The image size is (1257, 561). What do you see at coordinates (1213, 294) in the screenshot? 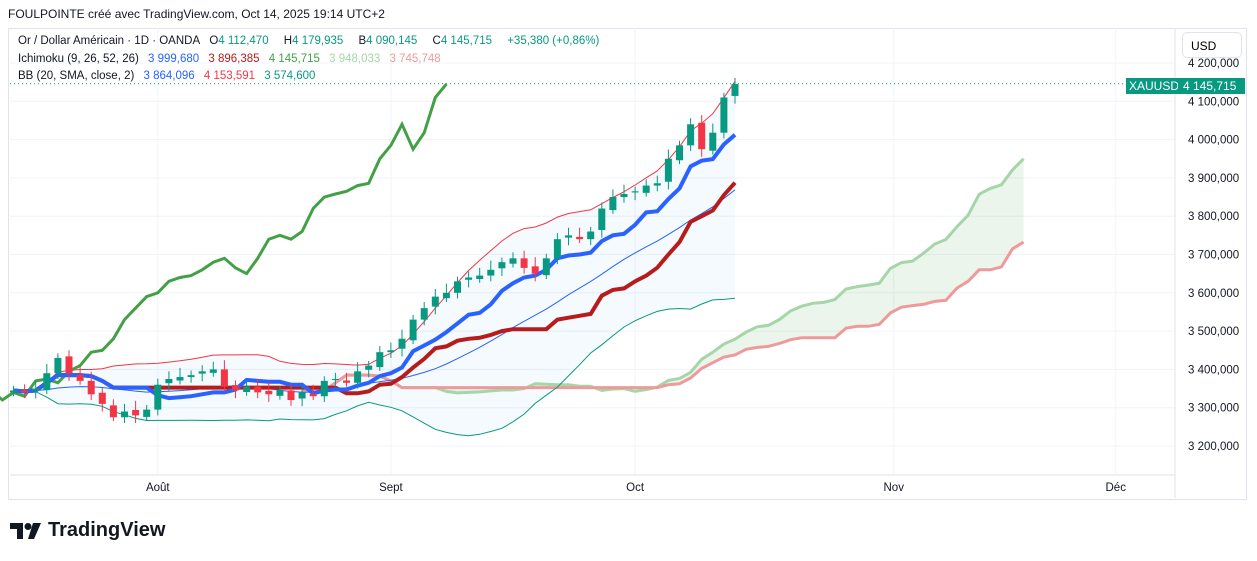
I see `y-tick-label: 3 600,000` at bounding box center [1213, 294].